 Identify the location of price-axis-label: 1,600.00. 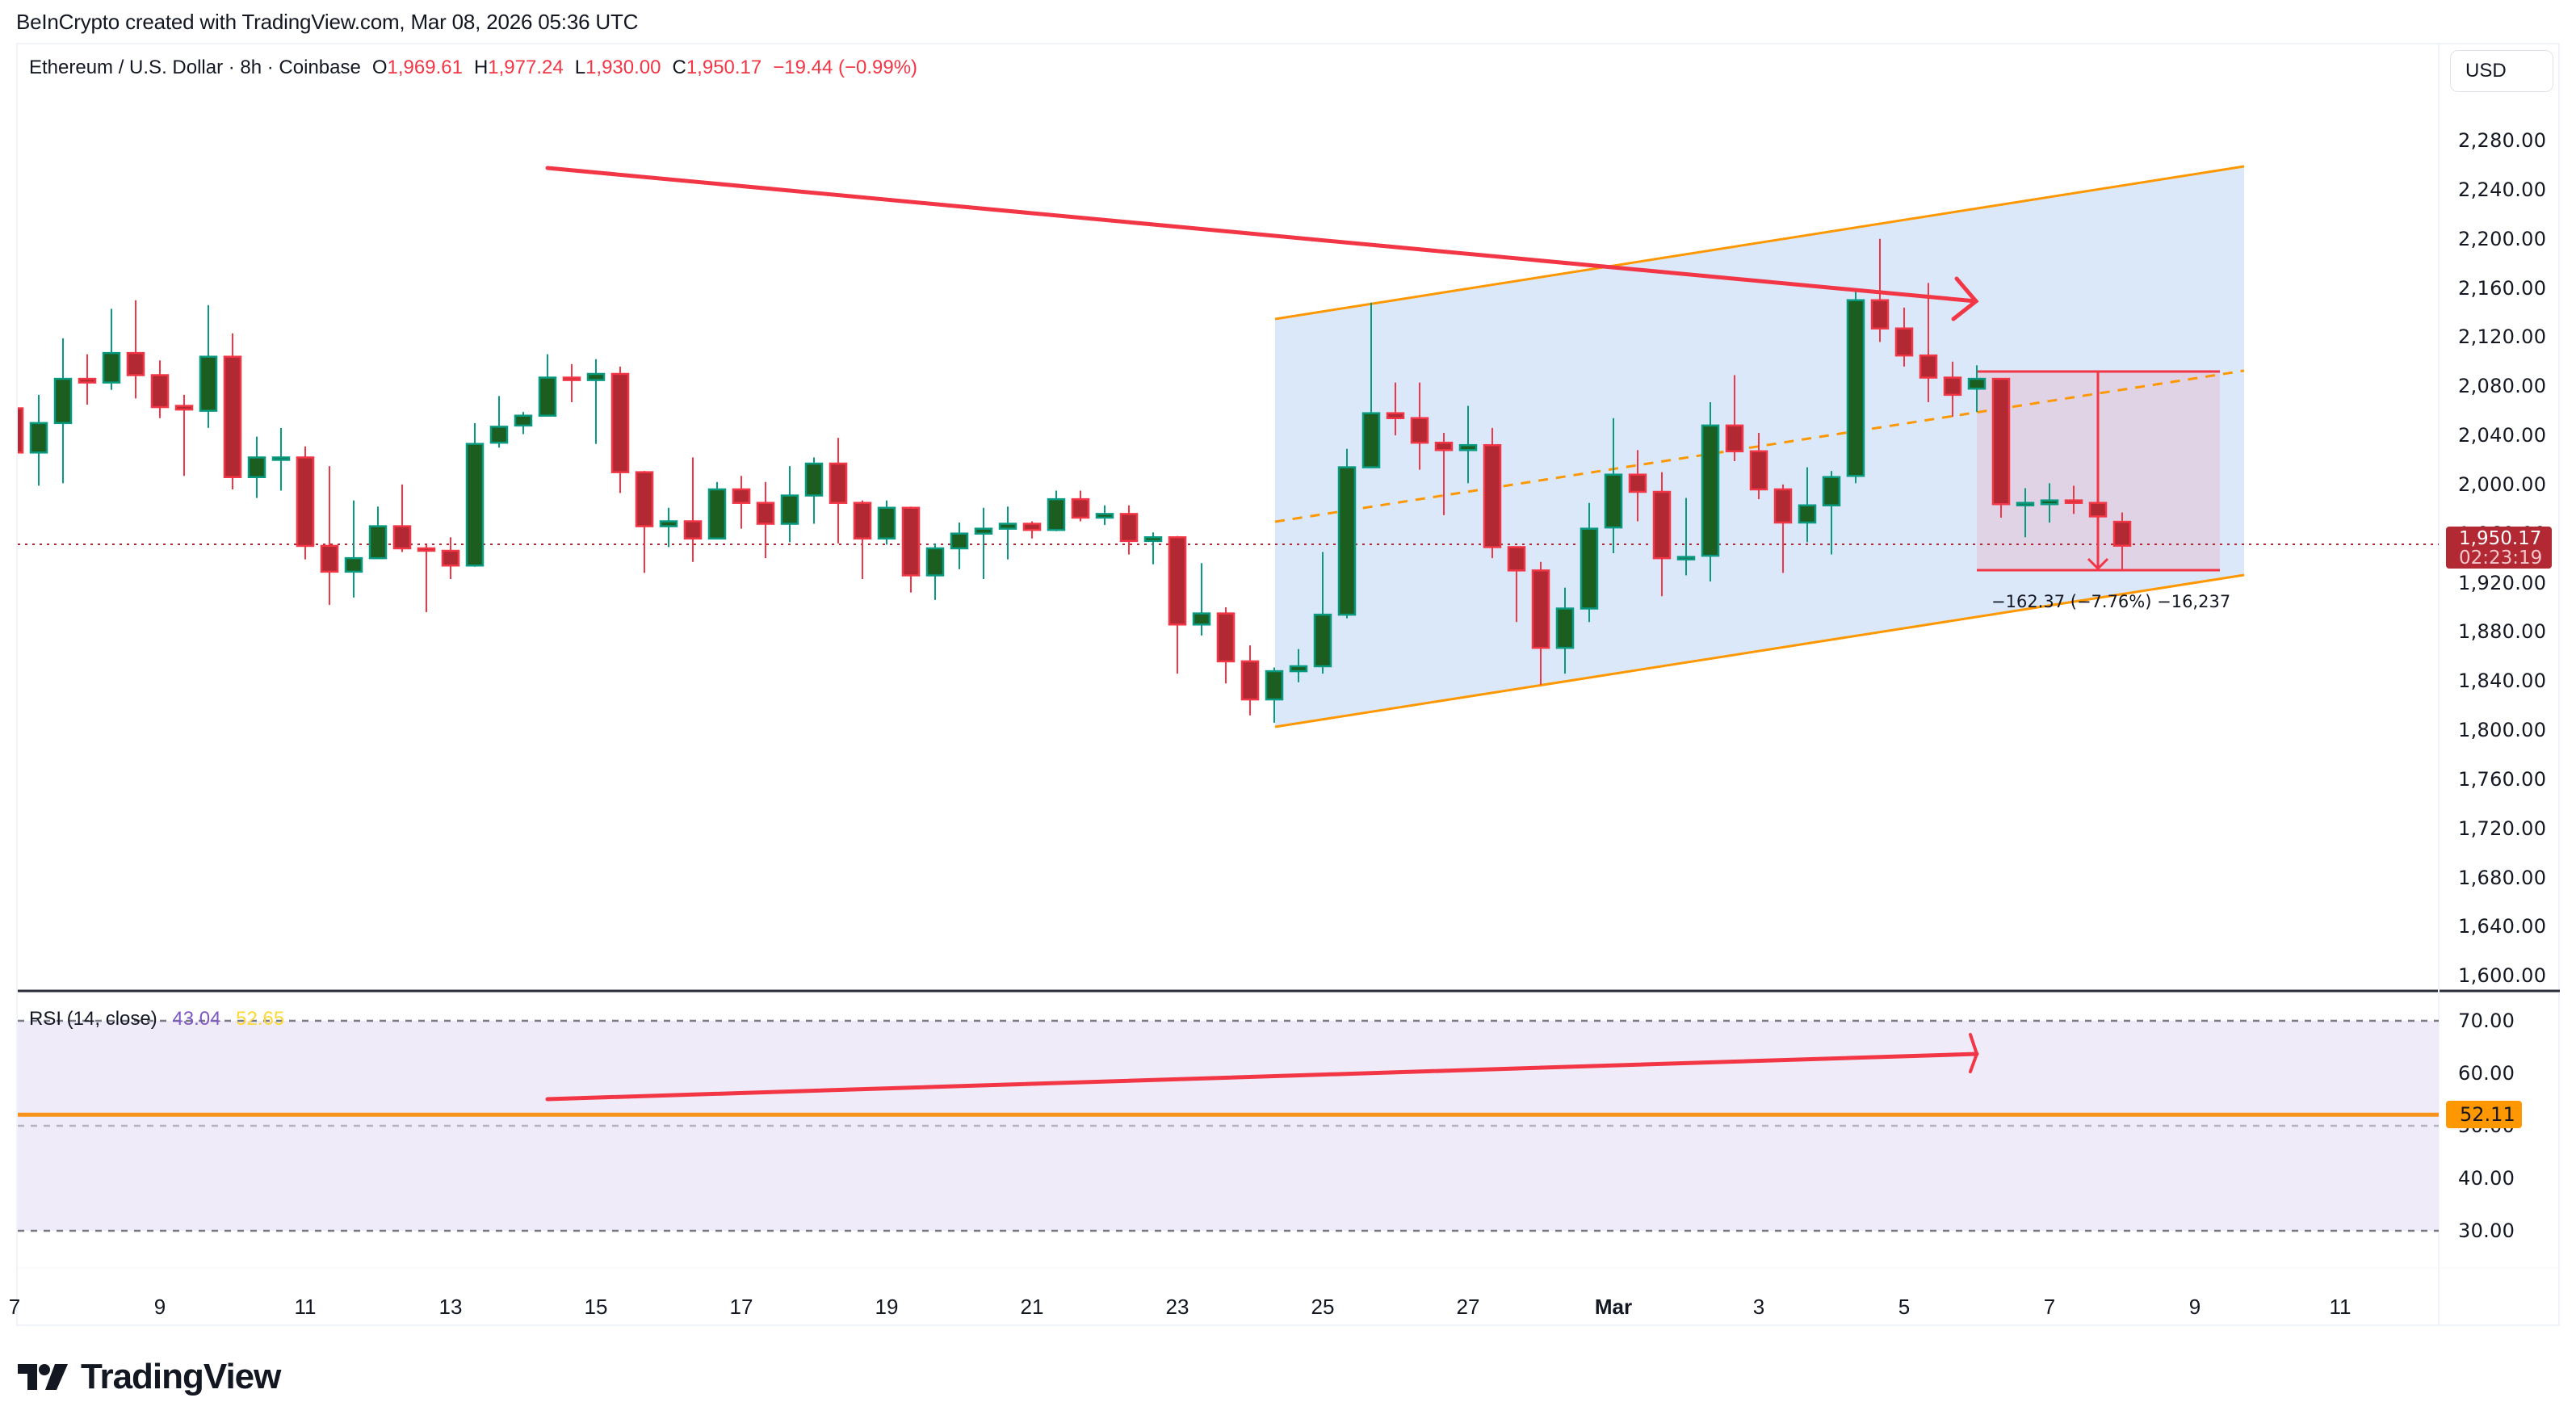
(2502, 976).